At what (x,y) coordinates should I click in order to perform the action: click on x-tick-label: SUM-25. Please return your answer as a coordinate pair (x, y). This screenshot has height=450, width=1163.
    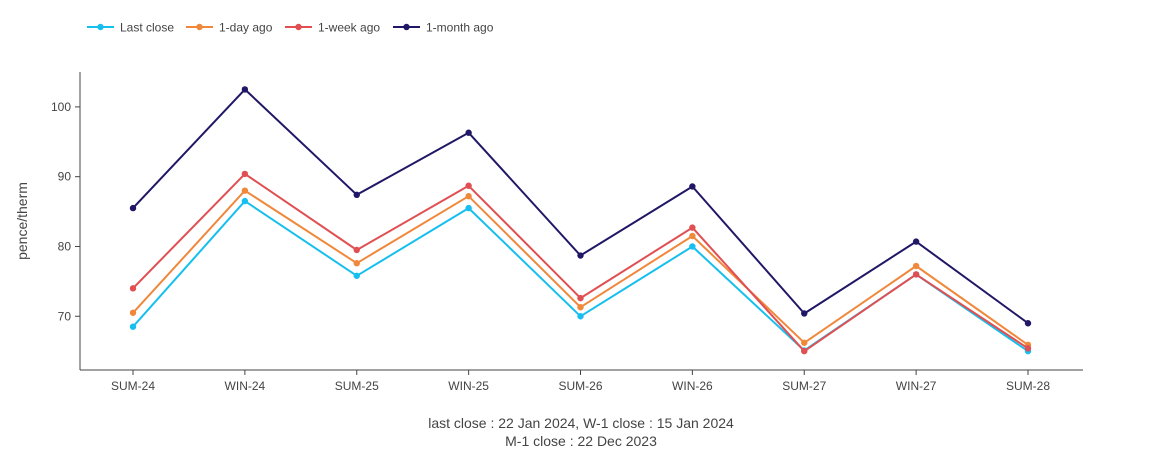
    Looking at the image, I should click on (357, 386).